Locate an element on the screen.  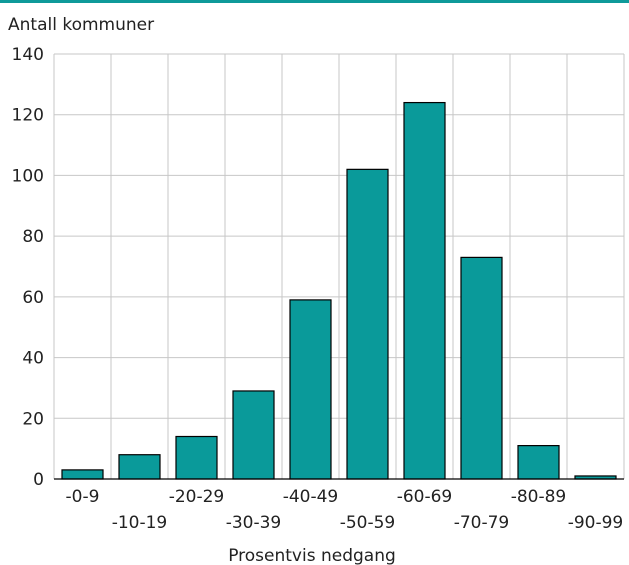
y-tick-label: 40 is located at coordinates (33, 359).